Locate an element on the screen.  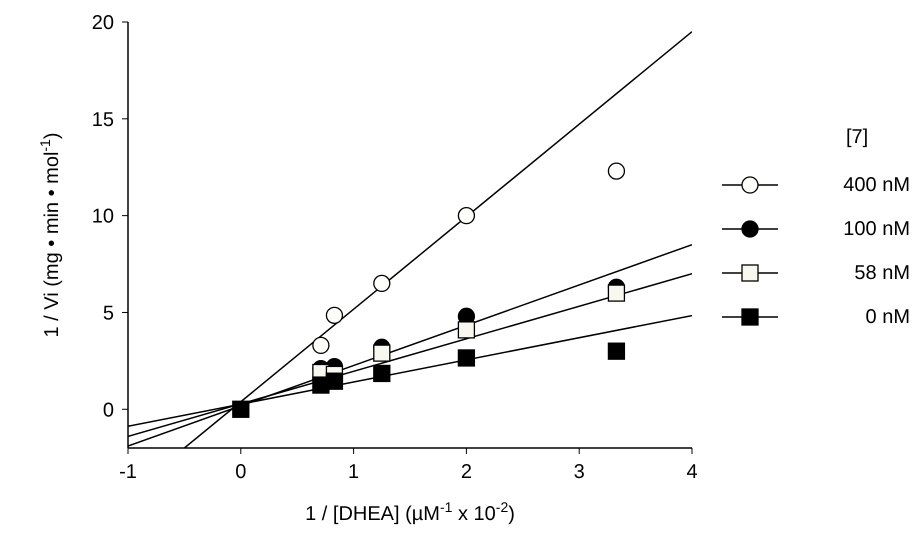
y-tick-label: 15 is located at coordinates (103, 119).